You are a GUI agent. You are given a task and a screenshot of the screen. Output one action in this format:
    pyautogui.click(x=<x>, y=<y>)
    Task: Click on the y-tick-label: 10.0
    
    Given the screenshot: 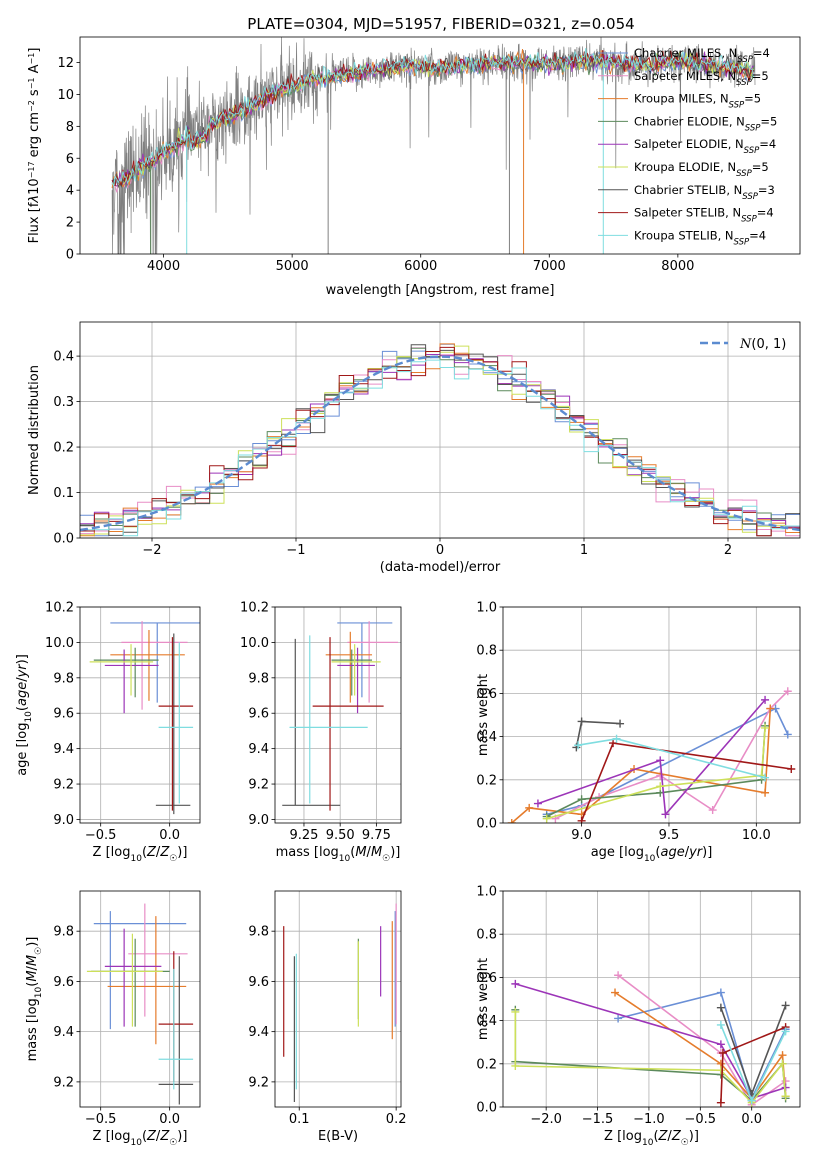 What is the action you would take?
    pyautogui.click(x=59, y=643)
    